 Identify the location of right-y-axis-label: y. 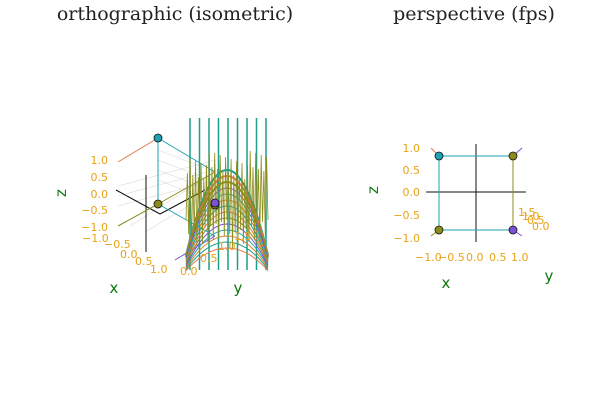
(549, 276).